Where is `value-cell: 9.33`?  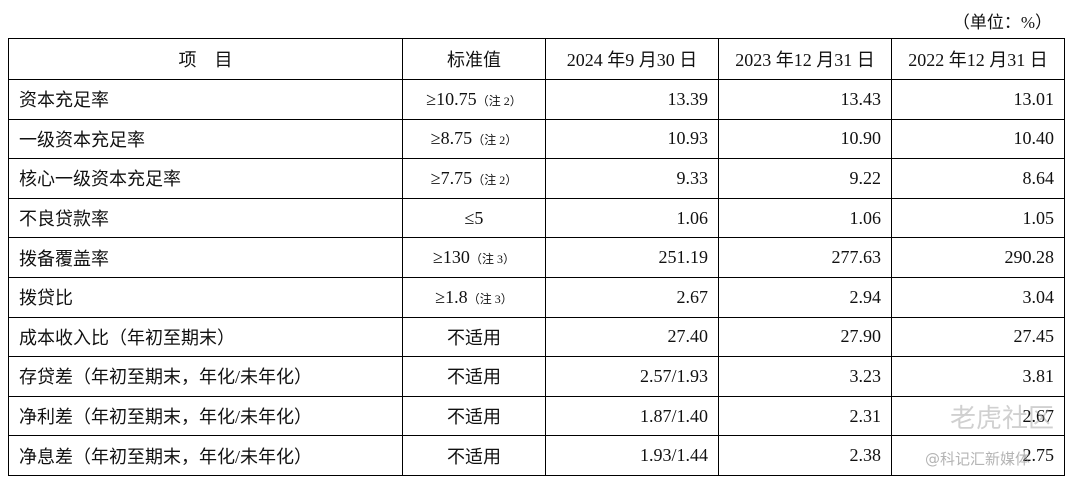 value-cell: 9.33 is located at coordinates (632, 178).